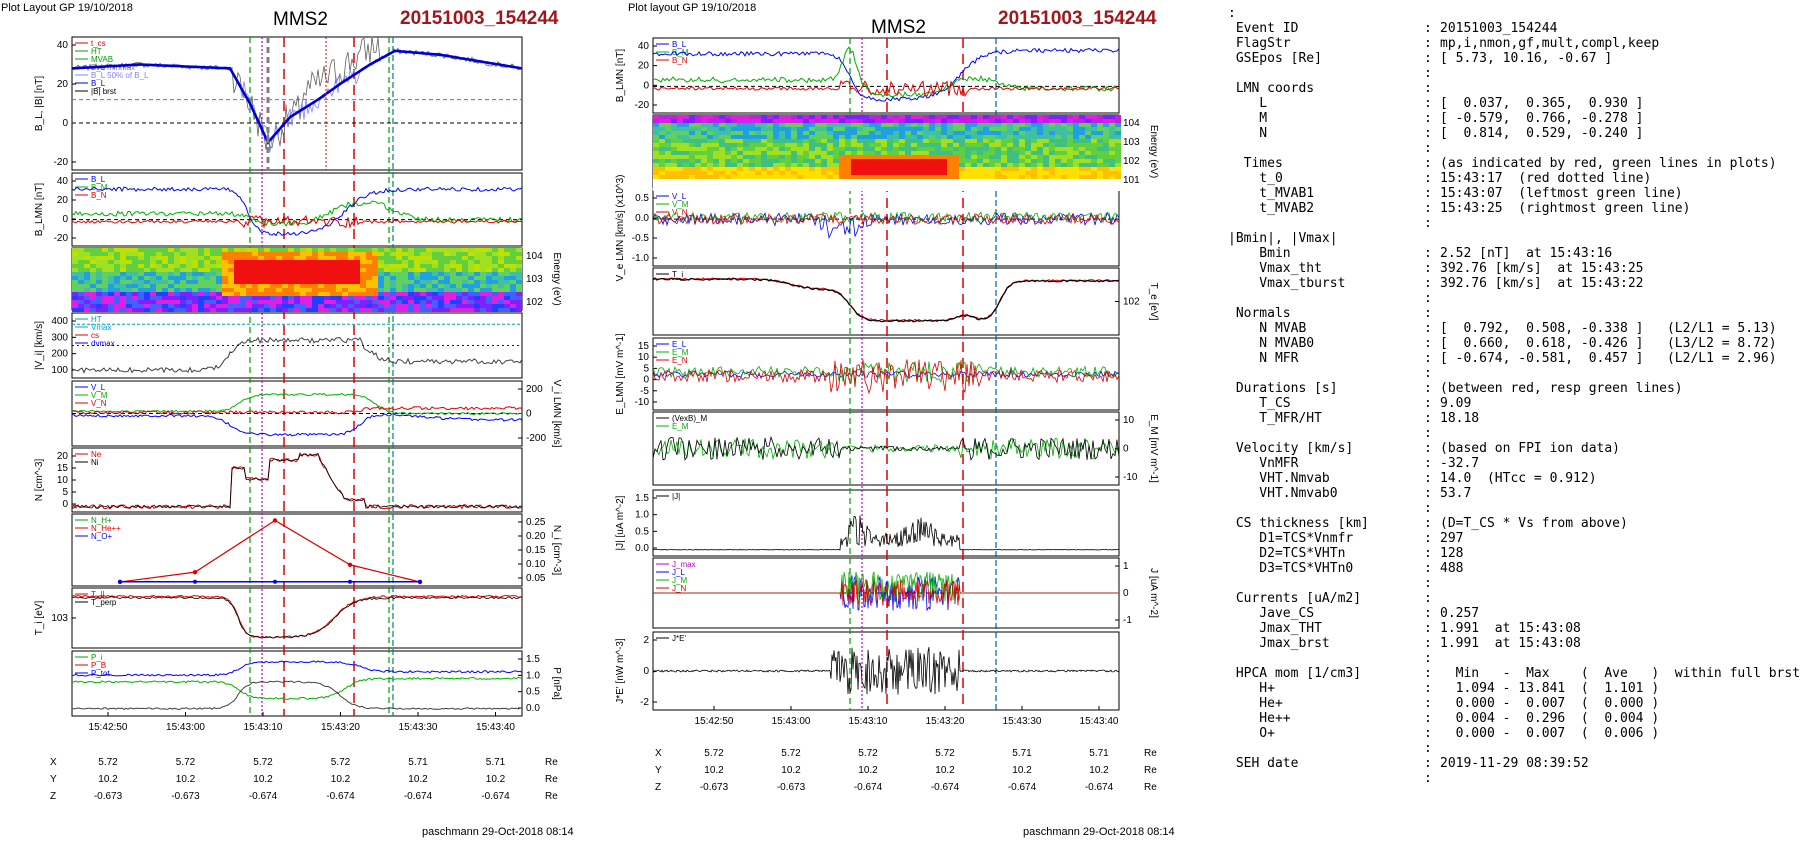 This screenshot has height=841, width=1804. Describe the element at coordinates (1620, 673) in the screenshot. I see `summary-value: Min - Max ( Ave ) within full brst int` at that location.